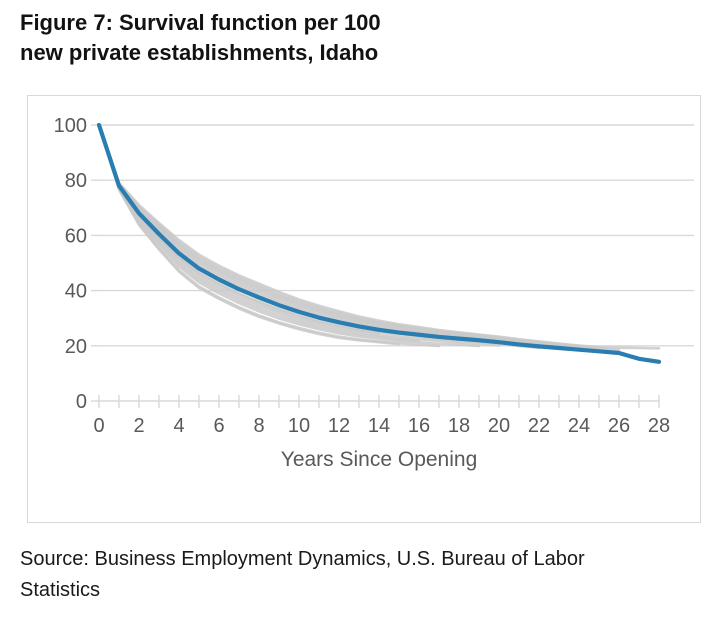 Image resolution: width=722 pixels, height=642 pixels. What do you see at coordinates (659, 426) in the screenshot?
I see `x-tick-label: 28` at bounding box center [659, 426].